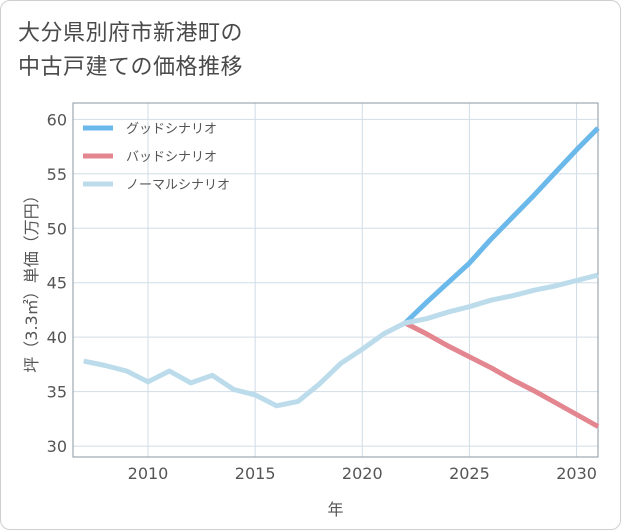 Image resolution: width=621 pixels, height=531 pixels. Describe the element at coordinates (131, 50) in the screenshot. I see `chart-title: 大分県別府市新港町の 中古戸建ての価格推移` at that location.